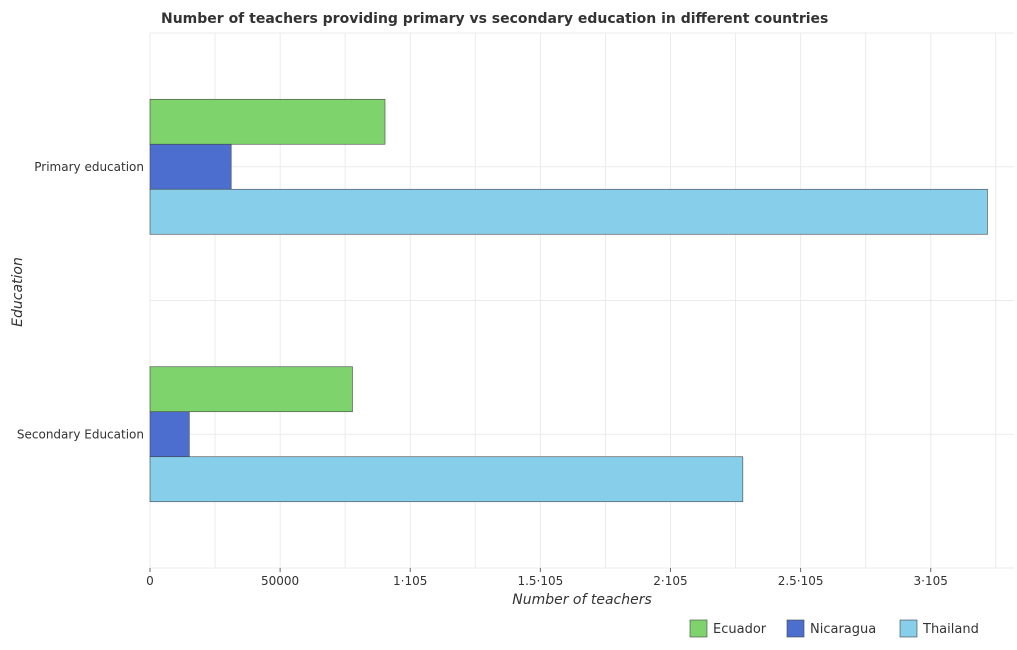 Image resolution: width=1017 pixels, height=650 pixels. I want to click on x-tick-label: 2.5·105, so click(801, 581).